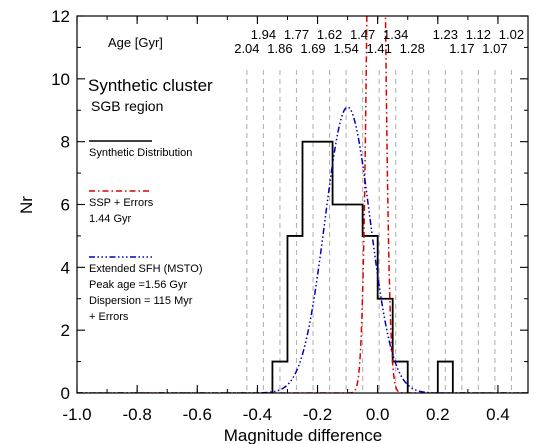 The height and width of the screenshot is (444, 542). I want to click on legend-label: SSP + Errors, so click(121, 203).